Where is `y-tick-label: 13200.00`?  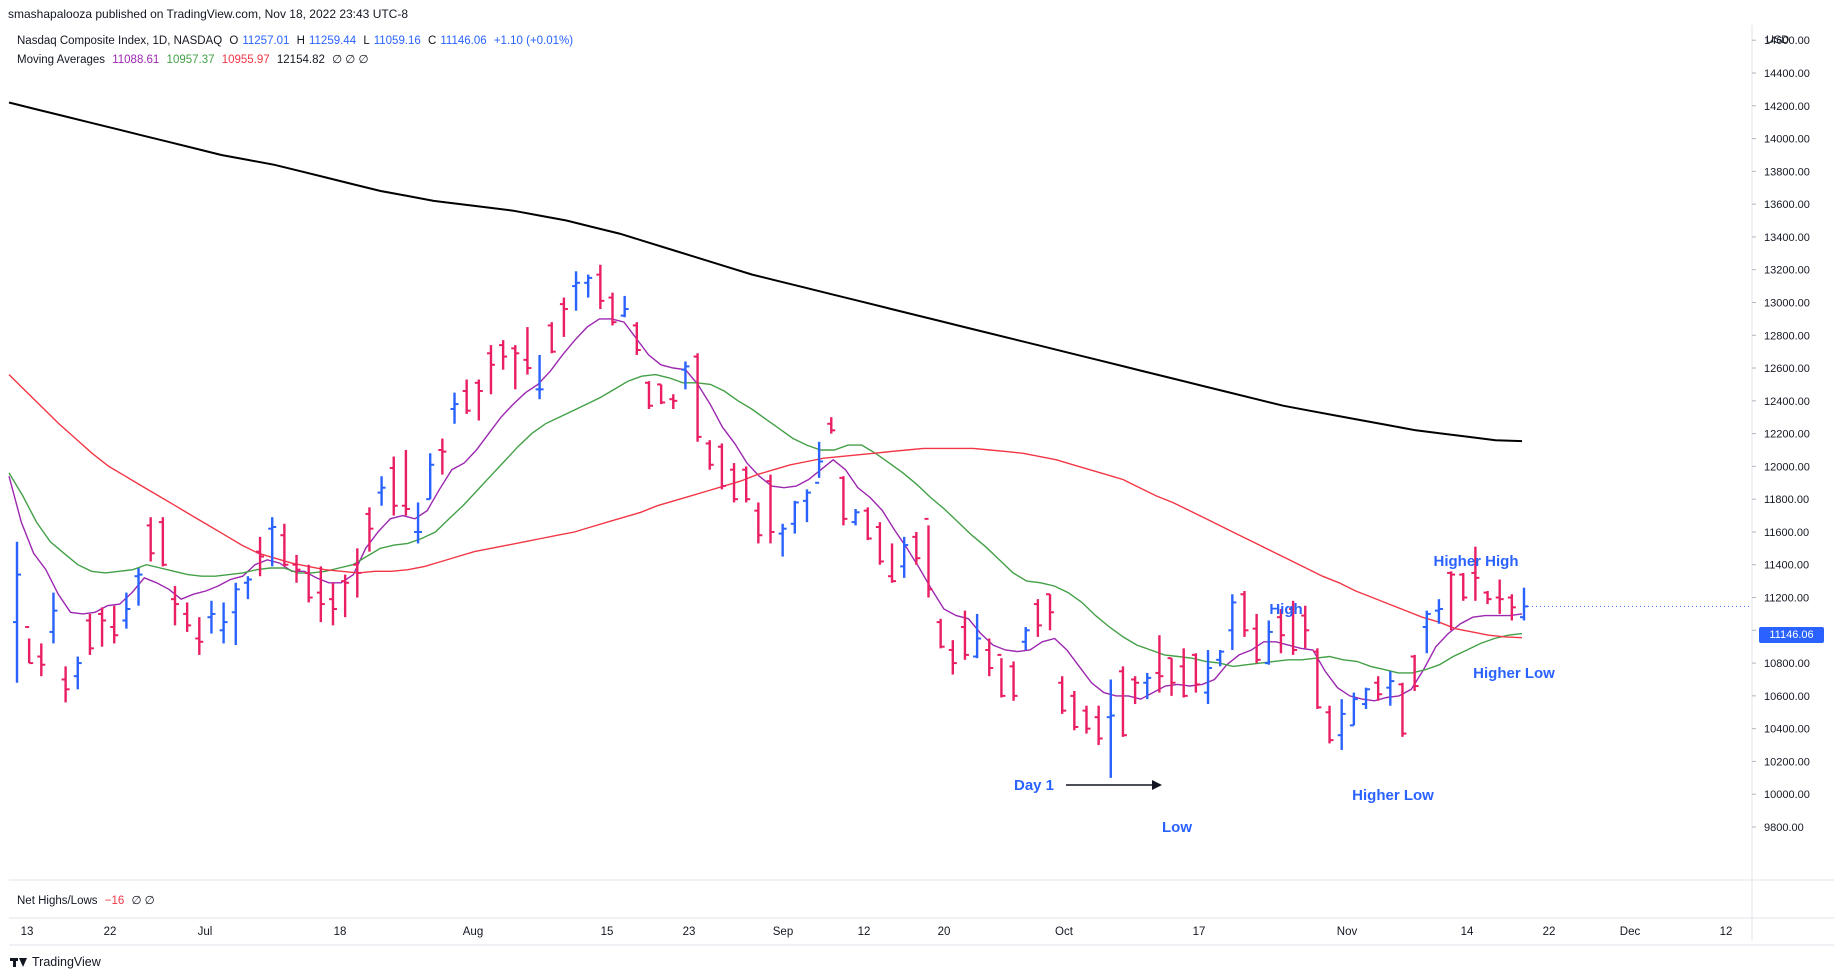
y-tick-label: 13200.00 is located at coordinates (1787, 271).